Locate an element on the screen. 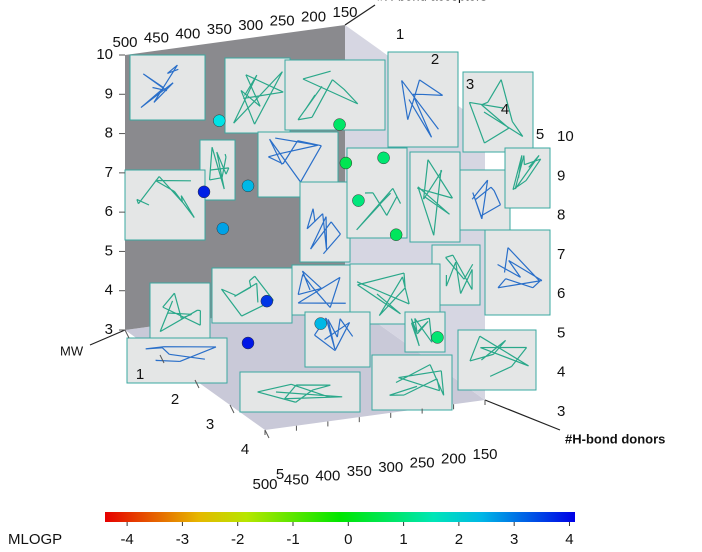 This screenshot has width=702, height=552. colorbar-tick-label: -2 is located at coordinates (237, 539).